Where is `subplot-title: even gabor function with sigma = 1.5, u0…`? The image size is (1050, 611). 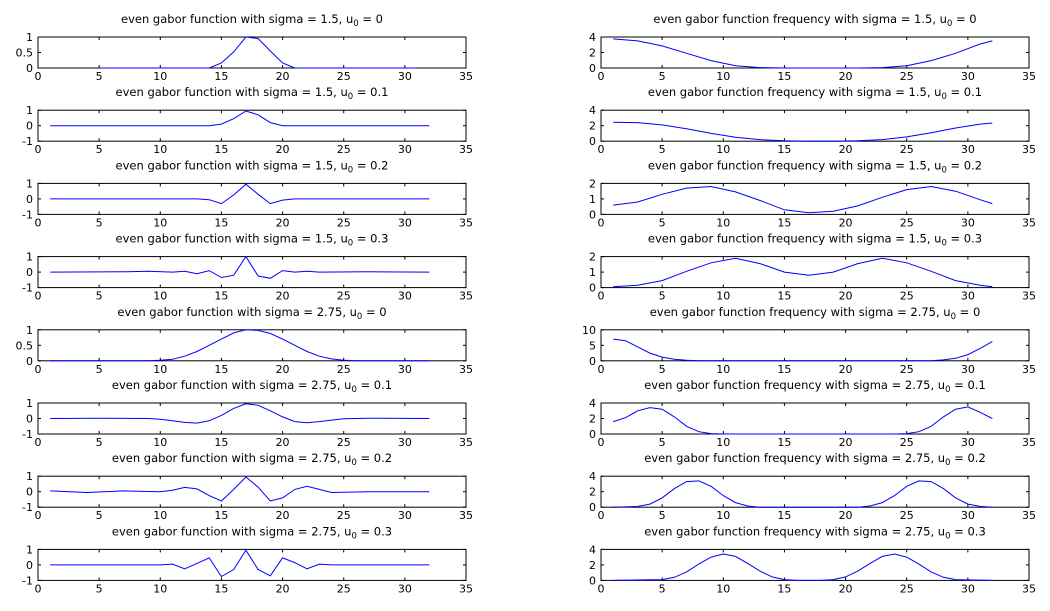 subplot-title: even gabor function with sigma = 1.5, u0… is located at coordinates (252, 93).